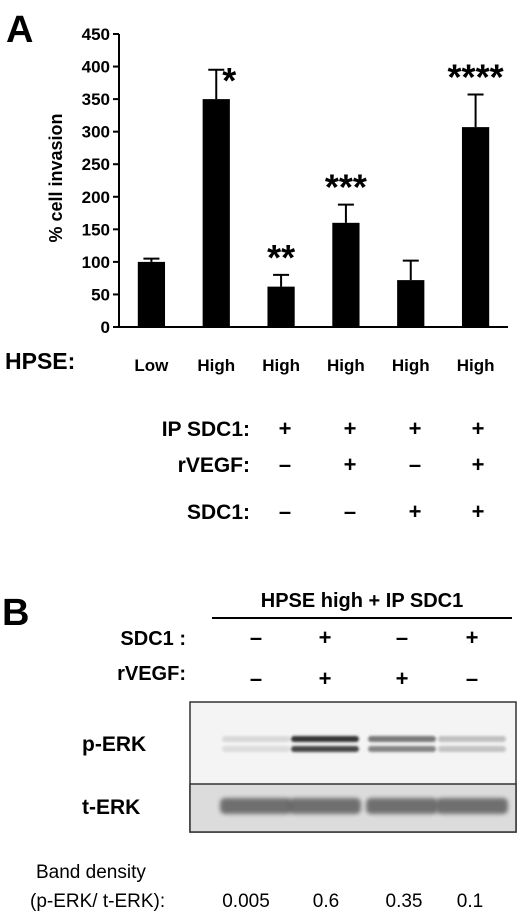  What do you see at coordinates (326, 901) in the screenshot?
I see `band-density-value: 0.6` at bounding box center [326, 901].